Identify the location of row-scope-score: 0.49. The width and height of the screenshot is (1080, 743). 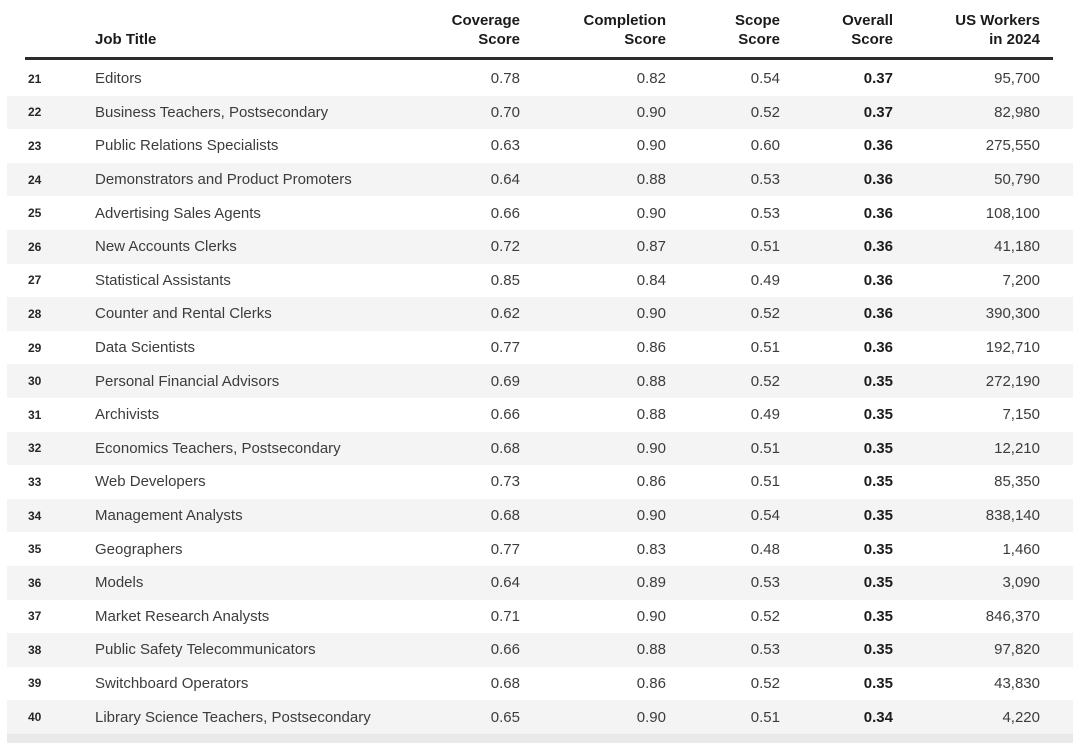
(765, 280).